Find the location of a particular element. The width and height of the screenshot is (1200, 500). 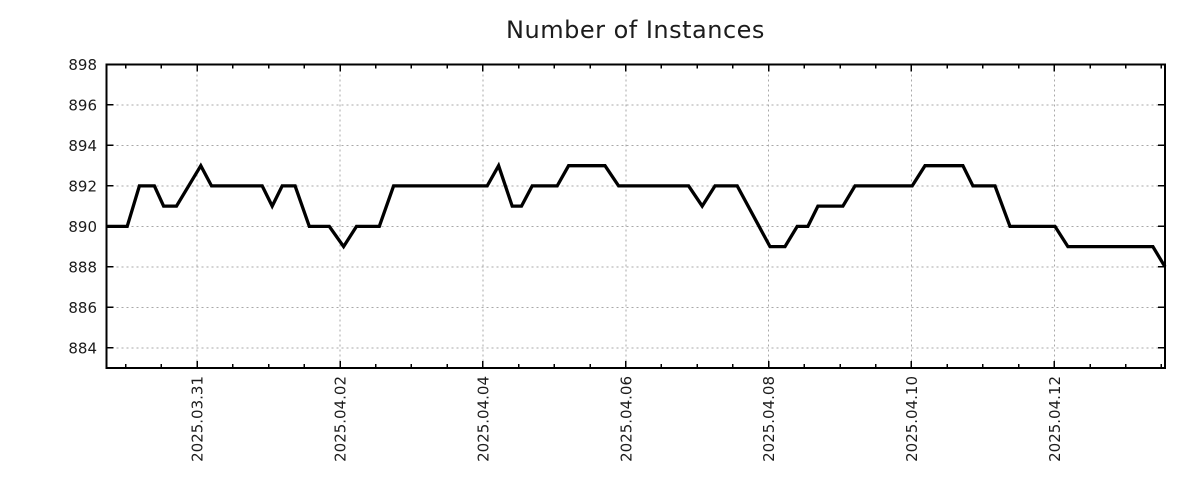

x-axis-tick-label: 2025.04.06 is located at coordinates (626, 419).